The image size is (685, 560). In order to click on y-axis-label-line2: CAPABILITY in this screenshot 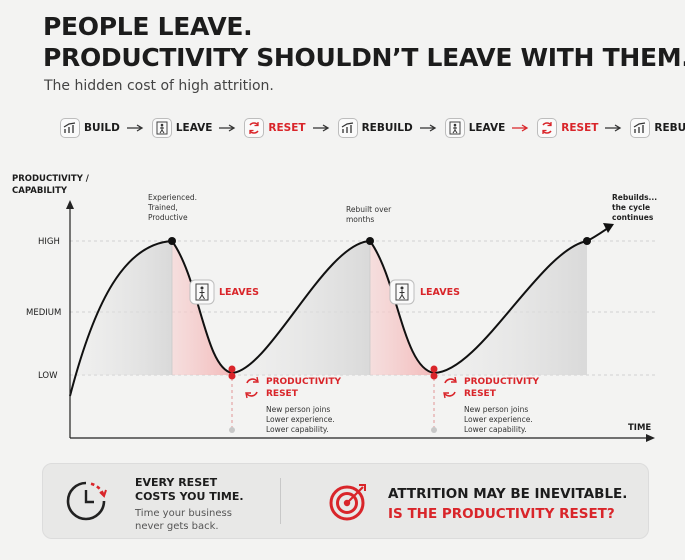, I will do `click(40, 191)`.